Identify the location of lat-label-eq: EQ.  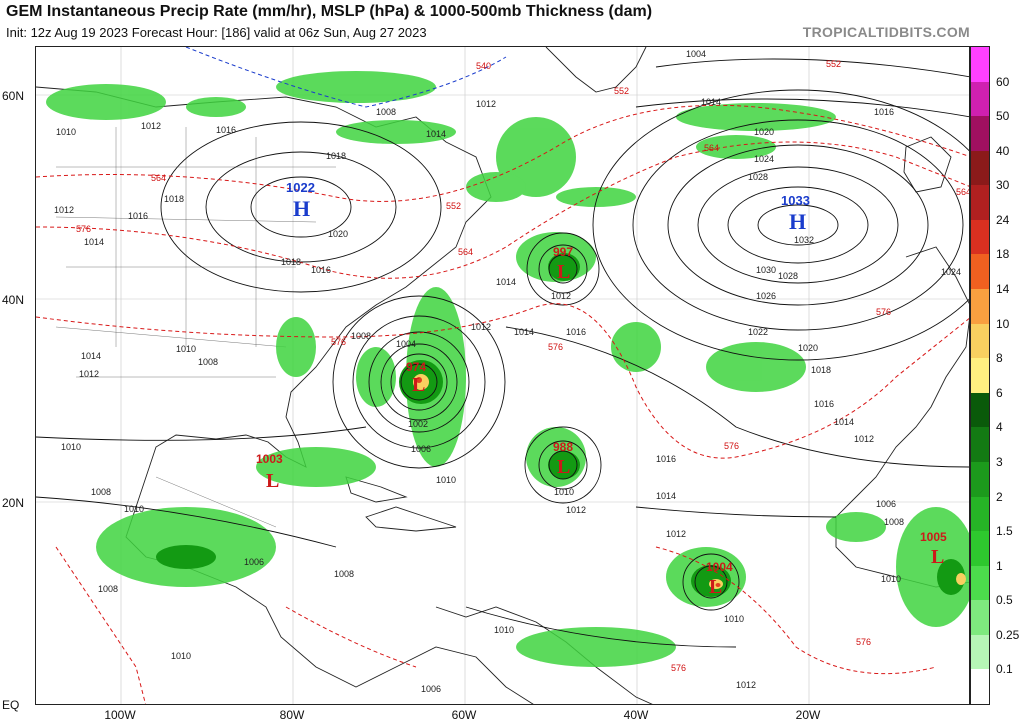
(11, 705).